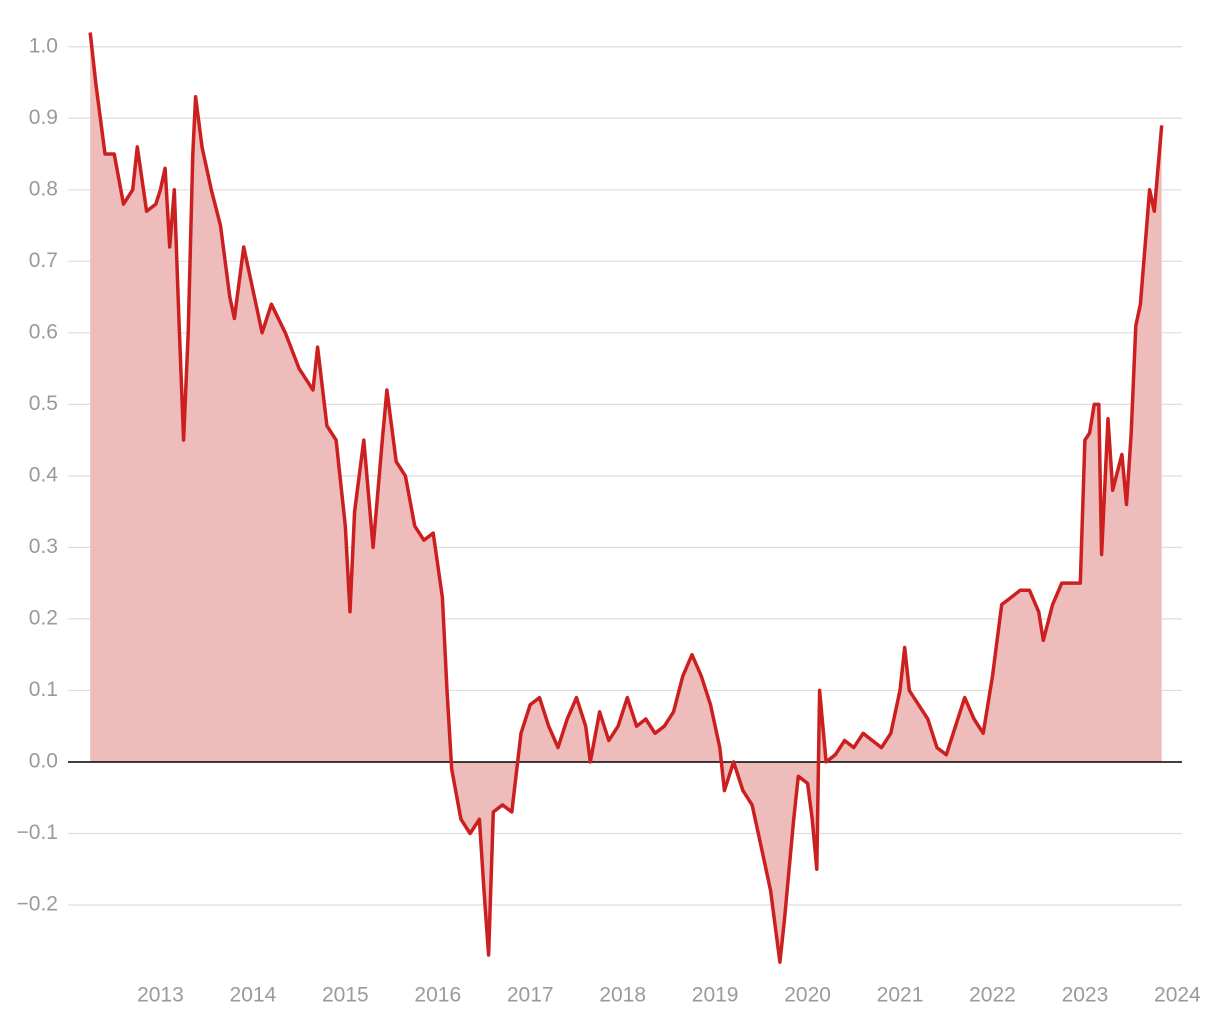 Image resolution: width=1220 pixels, height=1020 pixels. Describe the element at coordinates (345, 995) in the screenshot. I see `x-tick-label: 2015` at that location.